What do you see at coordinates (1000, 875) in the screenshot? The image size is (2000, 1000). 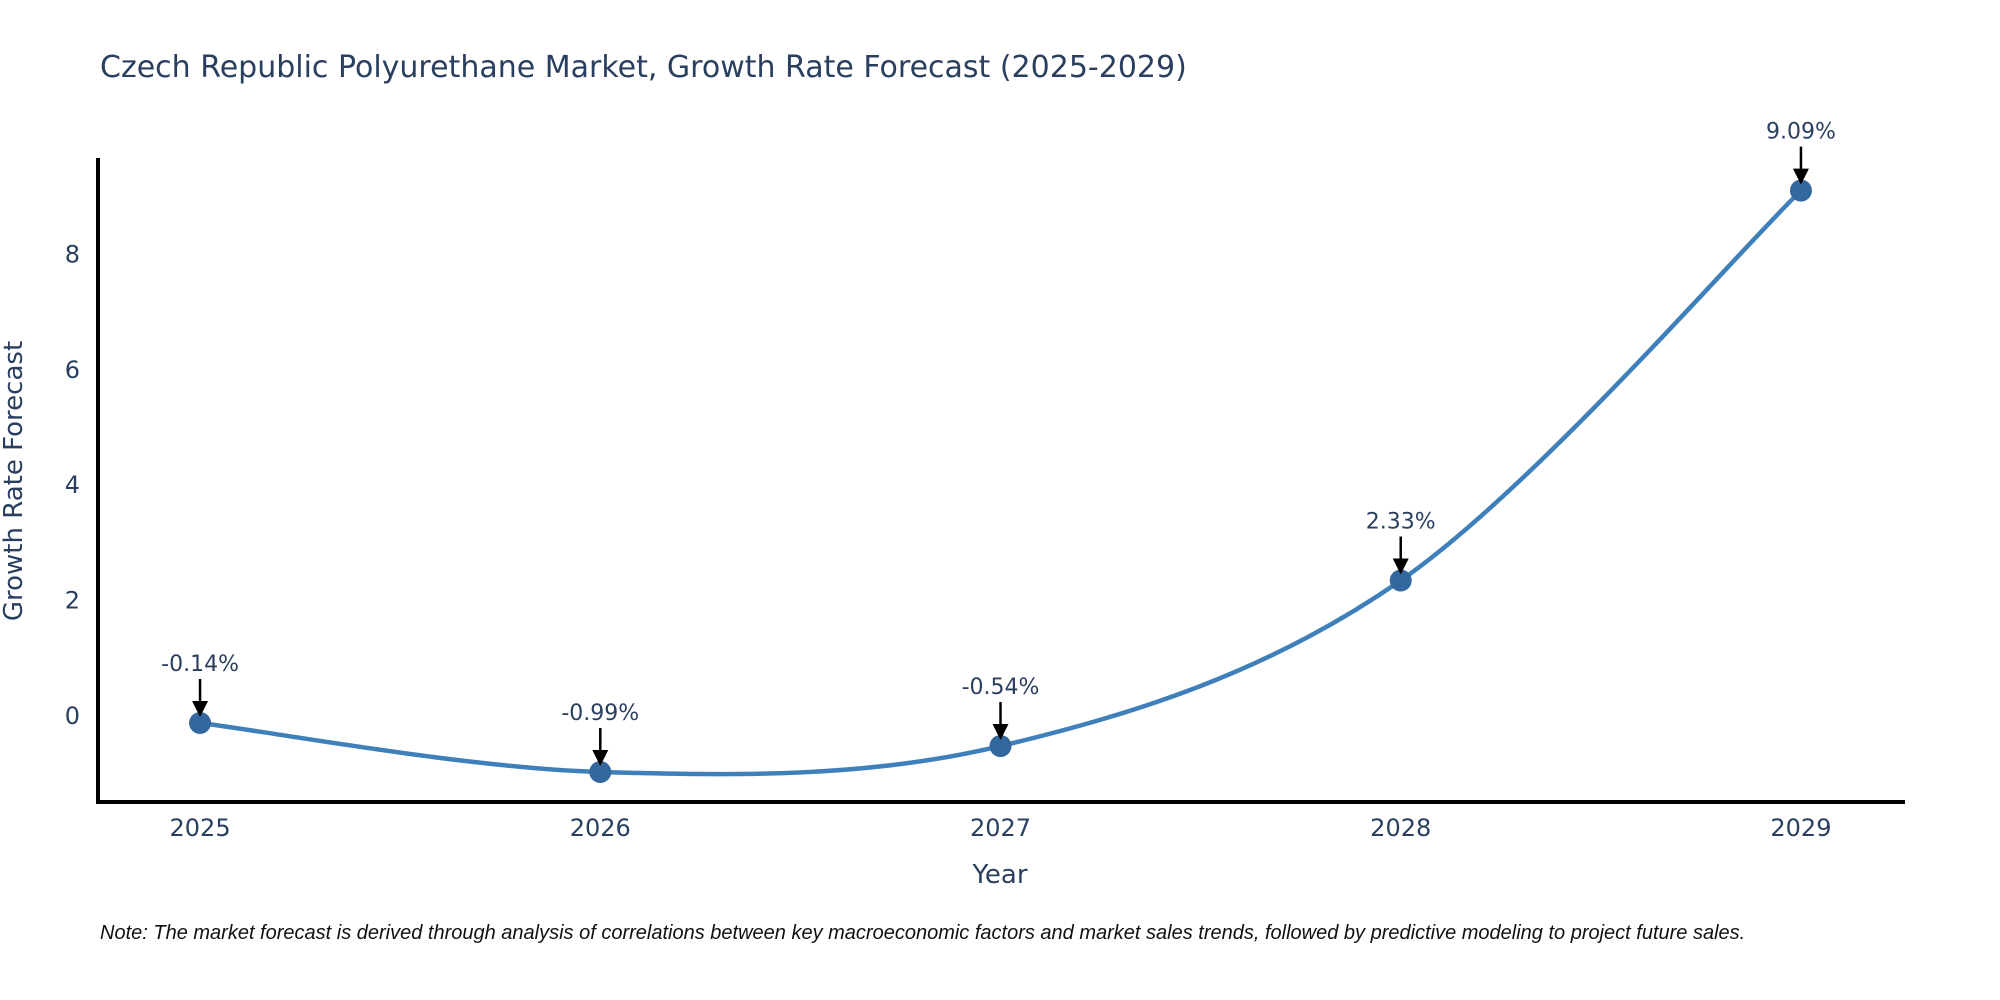 I see `x-axis-title: Year` at bounding box center [1000, 875].